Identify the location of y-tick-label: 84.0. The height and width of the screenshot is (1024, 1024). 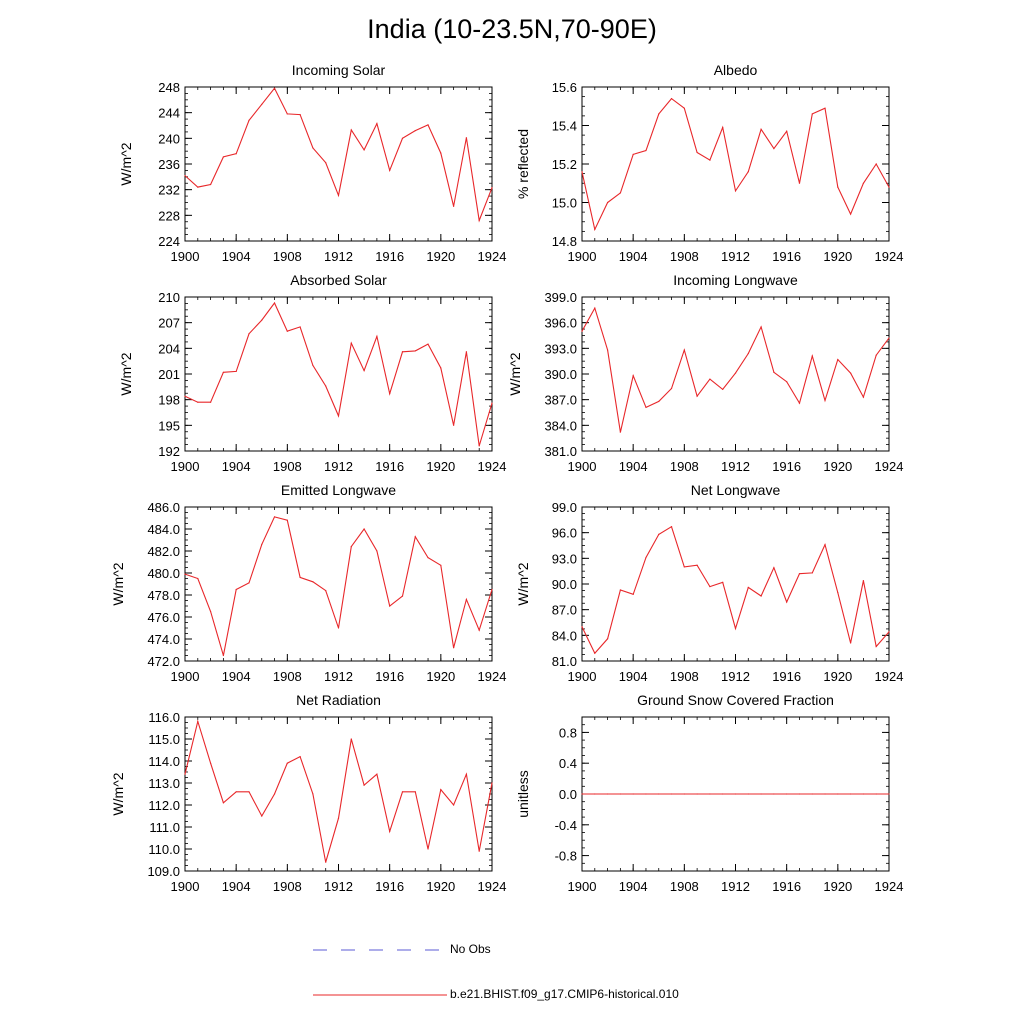
(564, 635).